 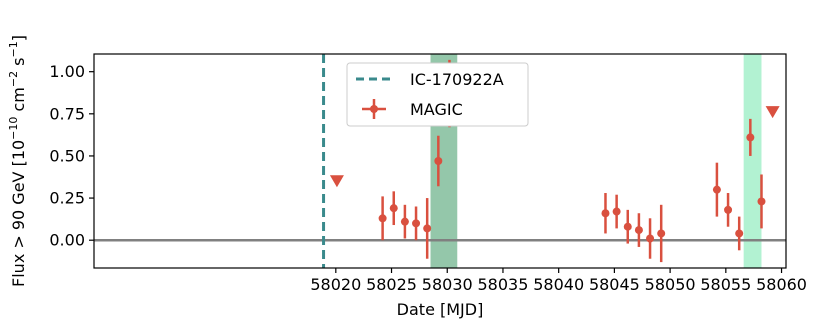 I want to click on legend-event-label: IC-170922A, so click(x=457, y=79).